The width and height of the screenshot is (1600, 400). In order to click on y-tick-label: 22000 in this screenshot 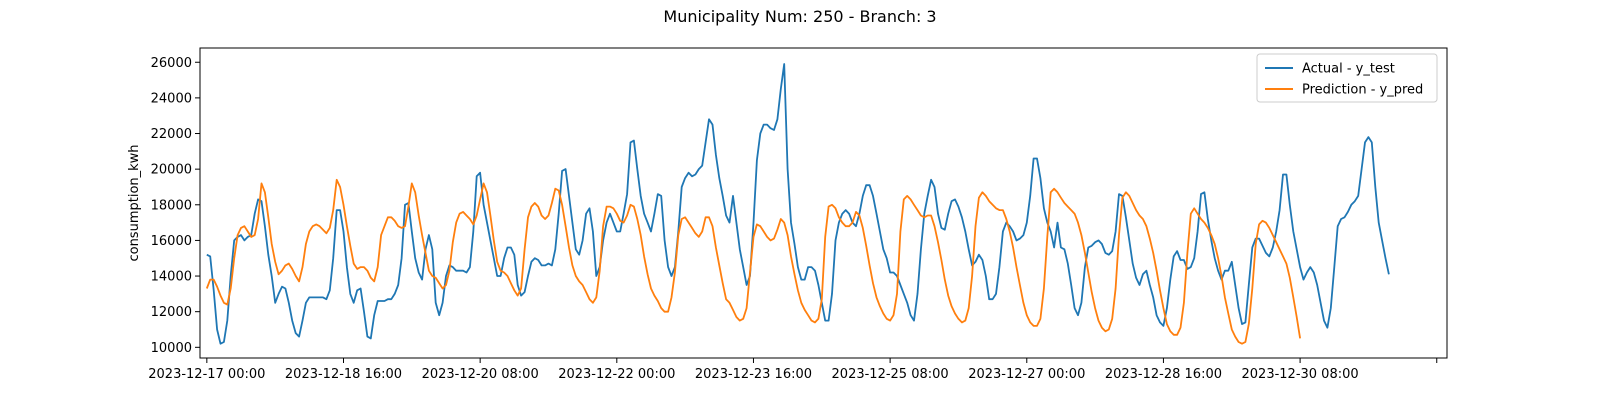, I will do `click(171, 134)`.